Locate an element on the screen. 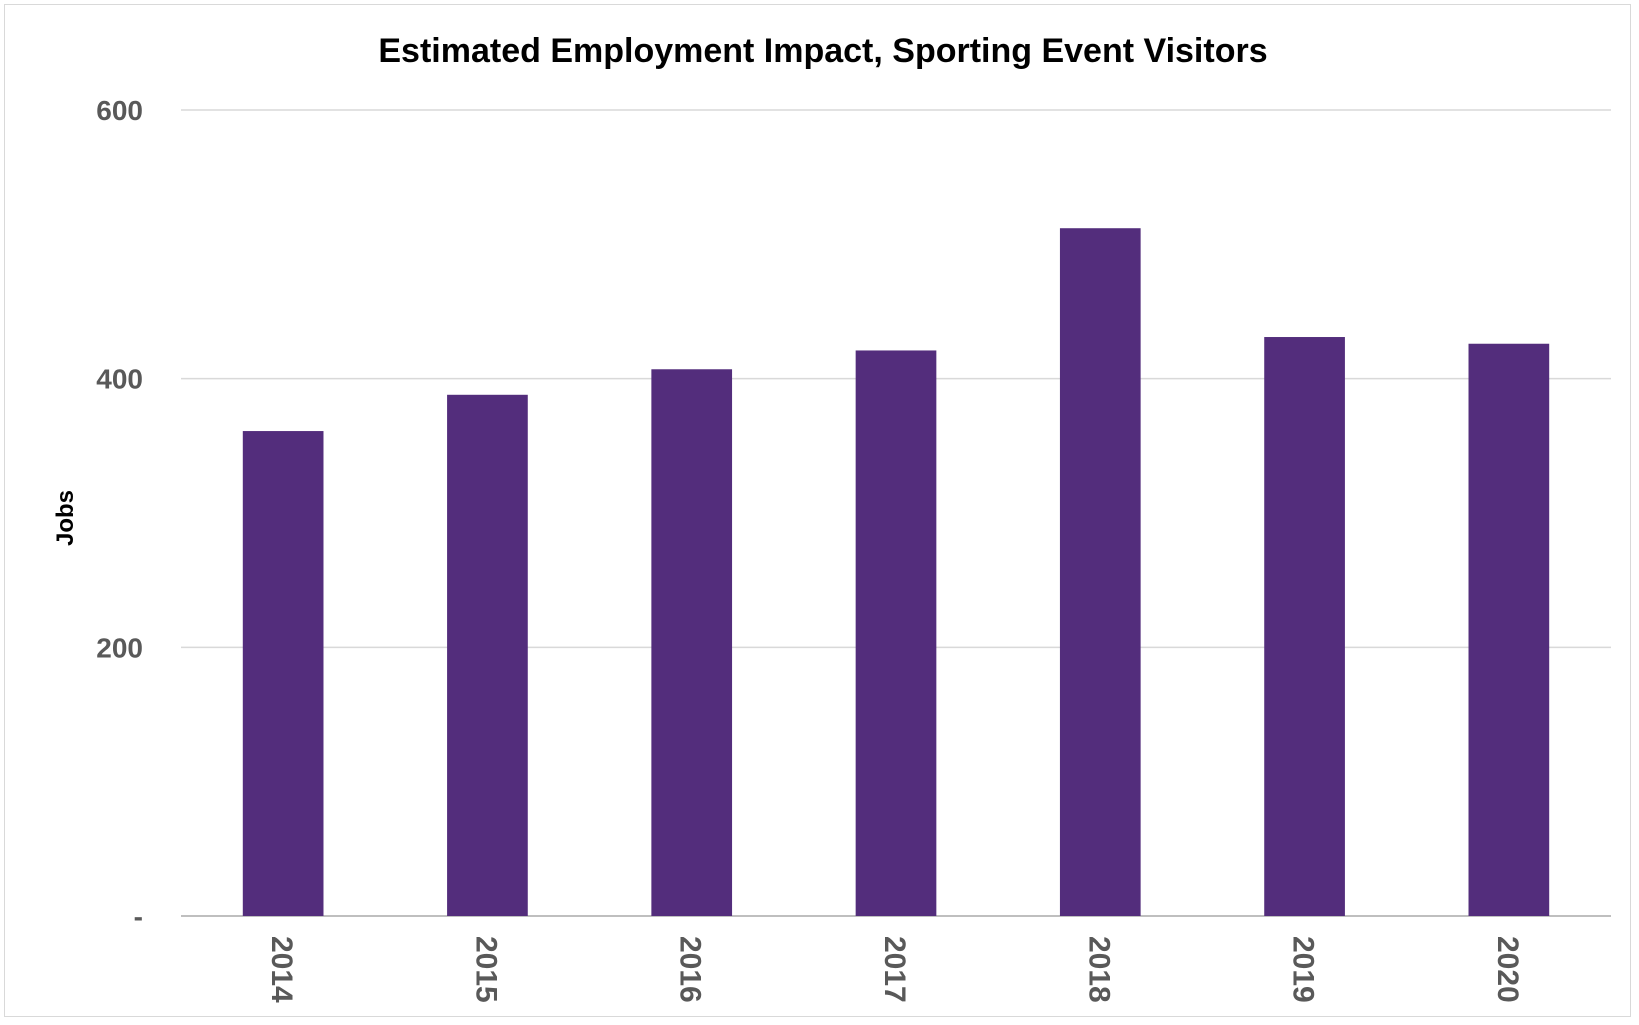 This screenshot has width=1639, height=1025. bar-2014 is located at coordinates (283, 673).